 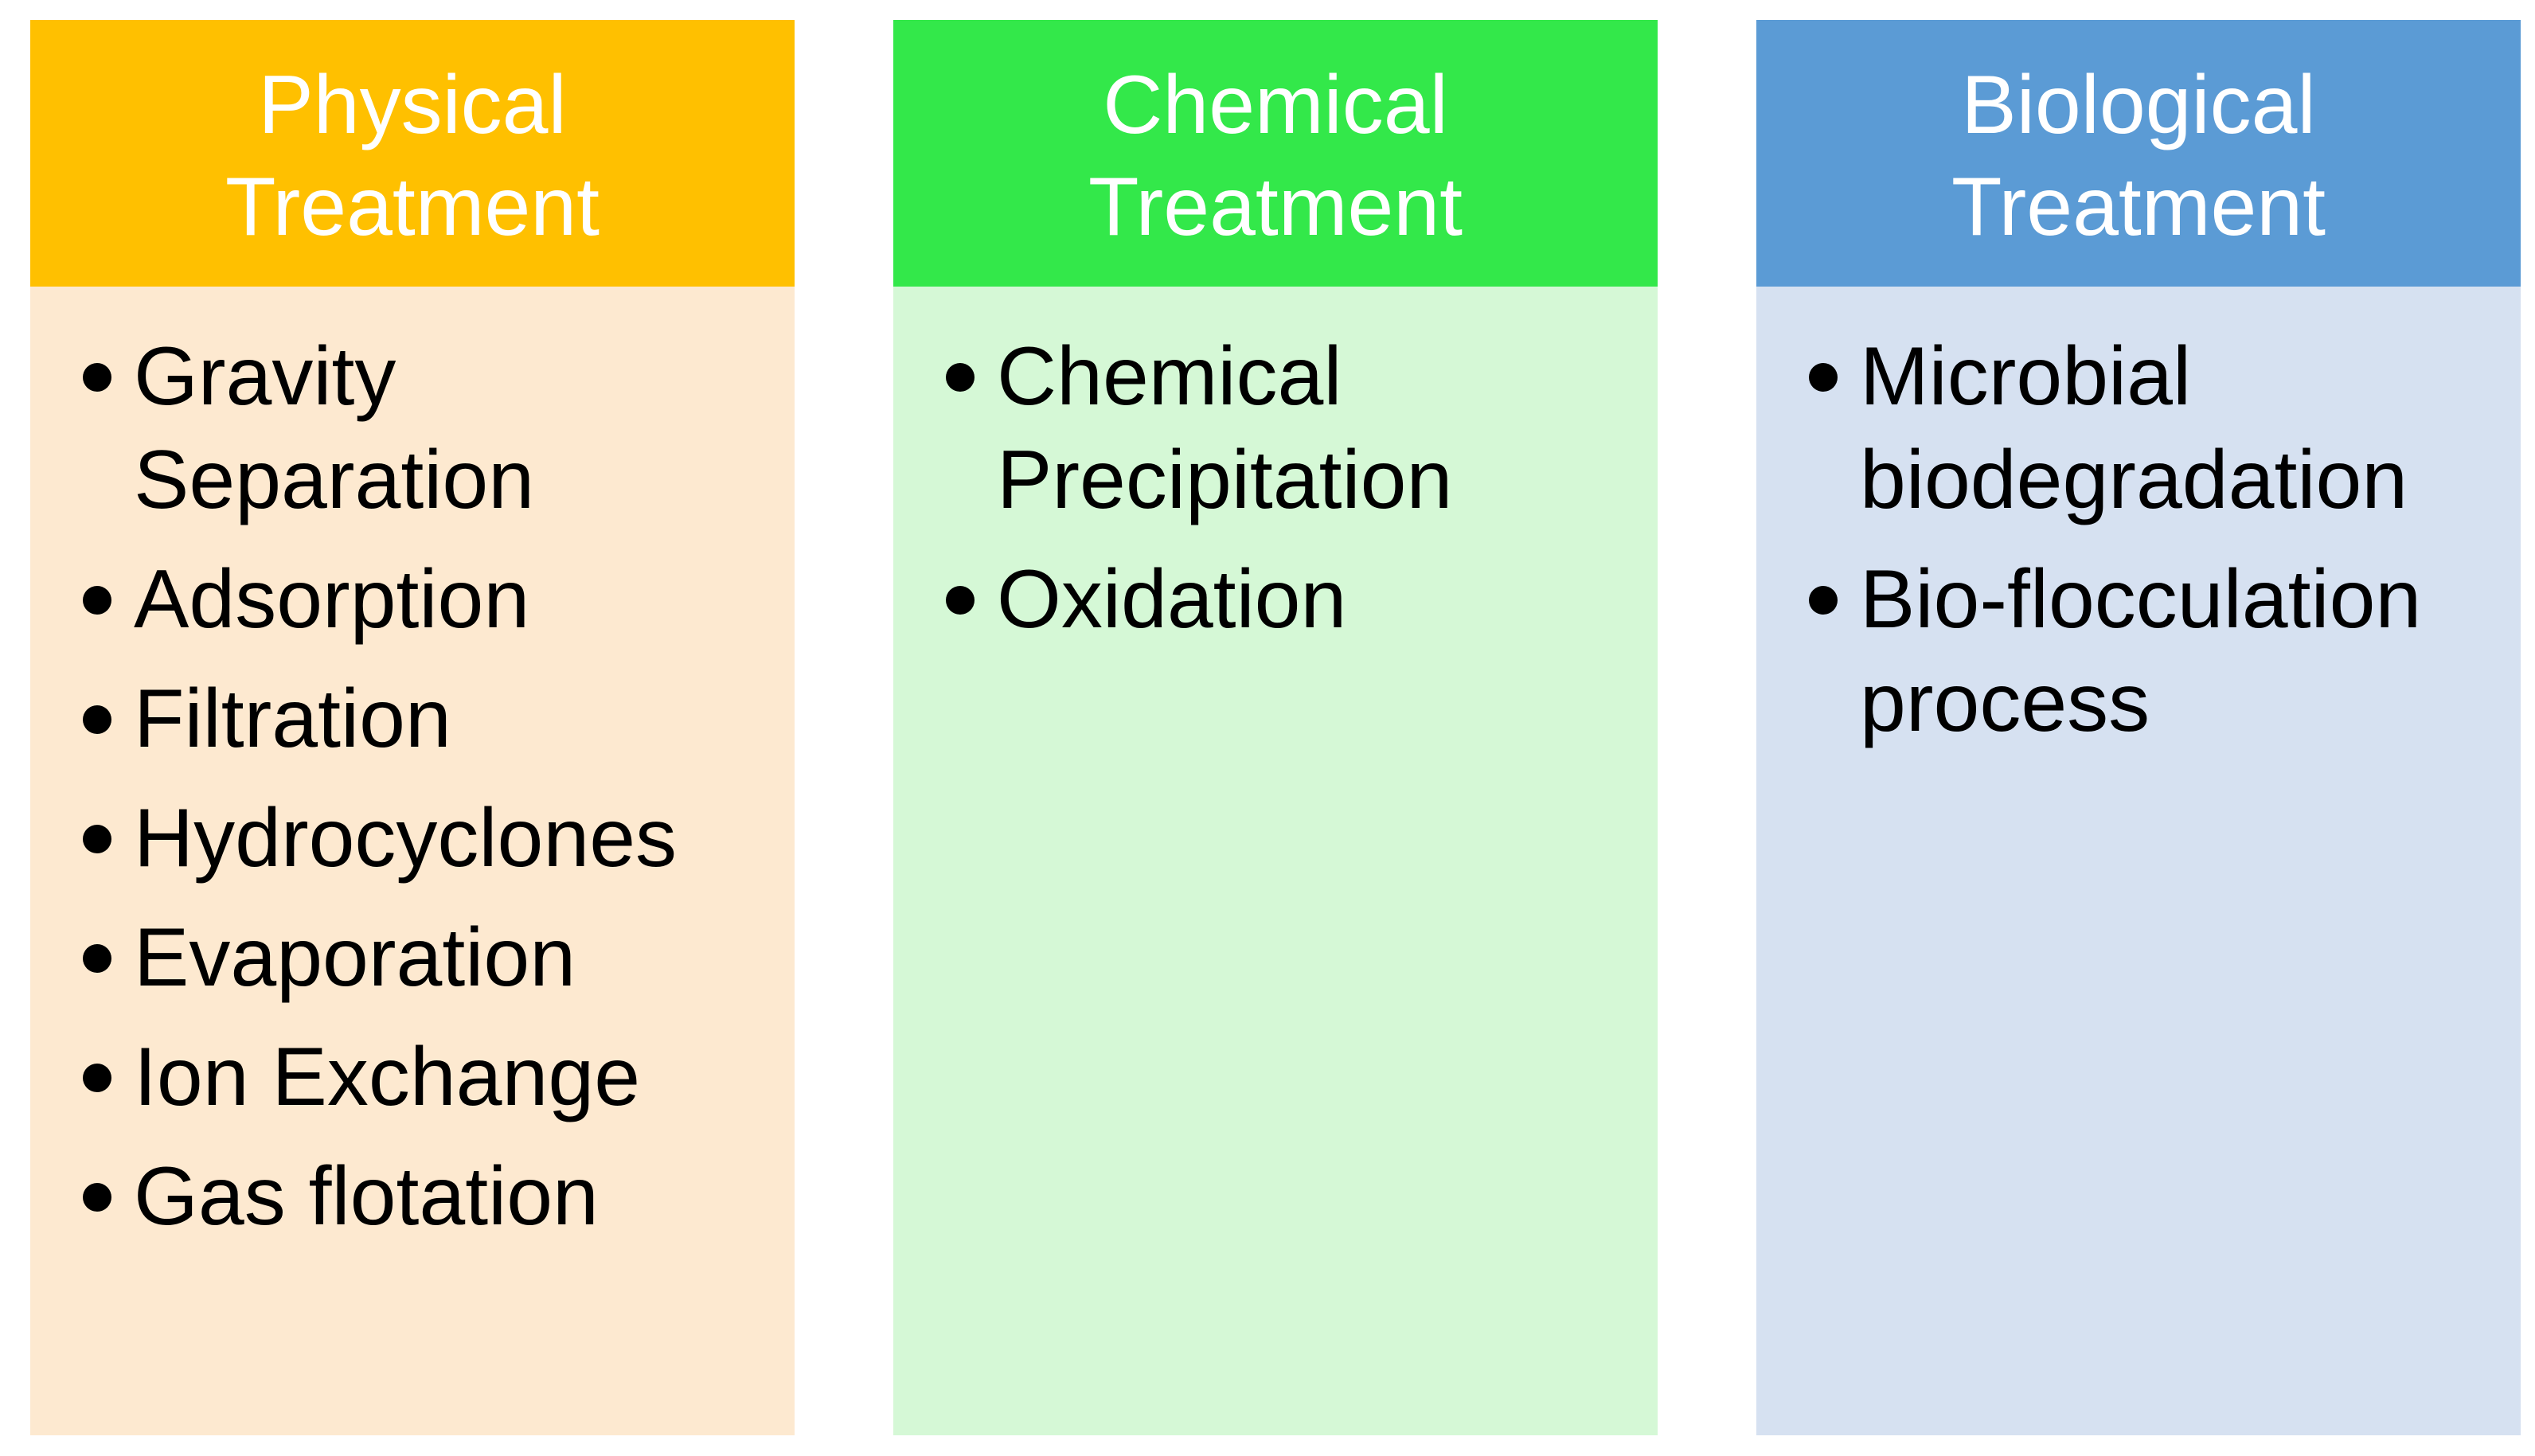 What do you see at coordinates (1225, 428) in the screenshot?
I see `item-text: Chemical Precipitation` at bounding box center [1225, 428].